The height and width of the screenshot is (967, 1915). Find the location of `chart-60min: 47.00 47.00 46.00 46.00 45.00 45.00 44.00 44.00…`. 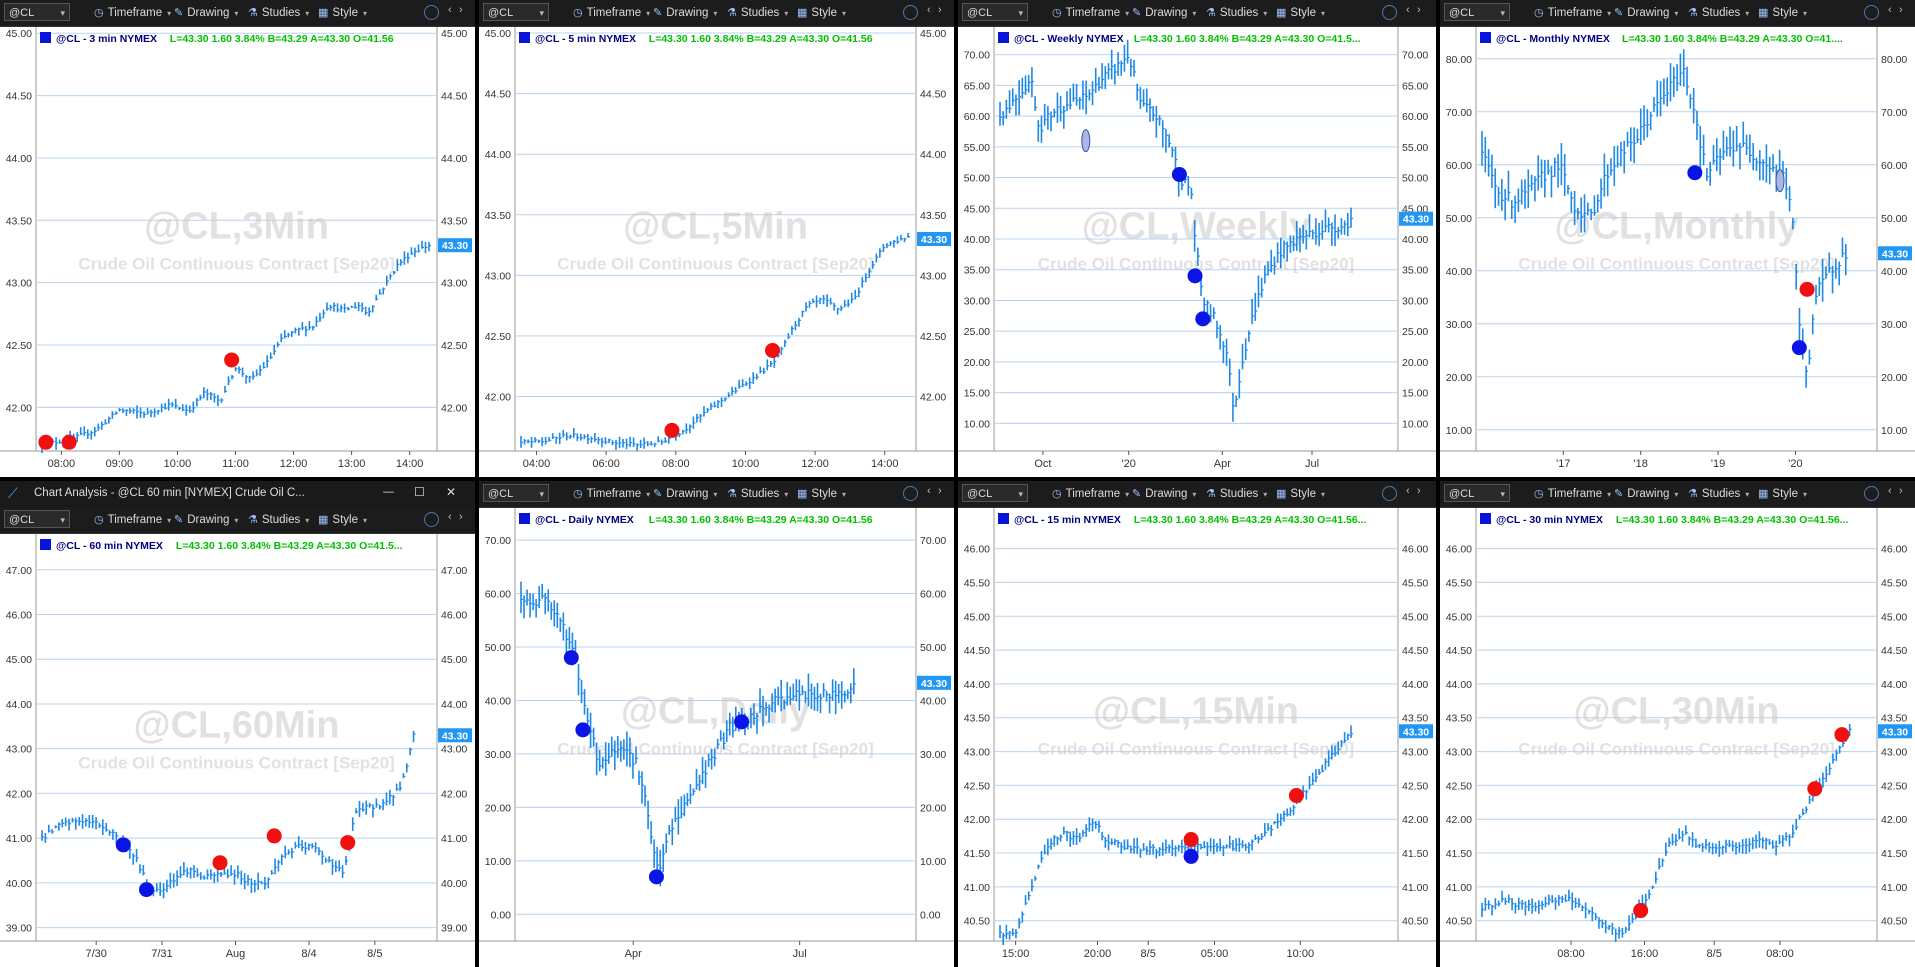

chart-60min: 47.00 47.00 46.00 46.00 45.00 45.00 44.00 44.00… is located at coordinates (237, 750).